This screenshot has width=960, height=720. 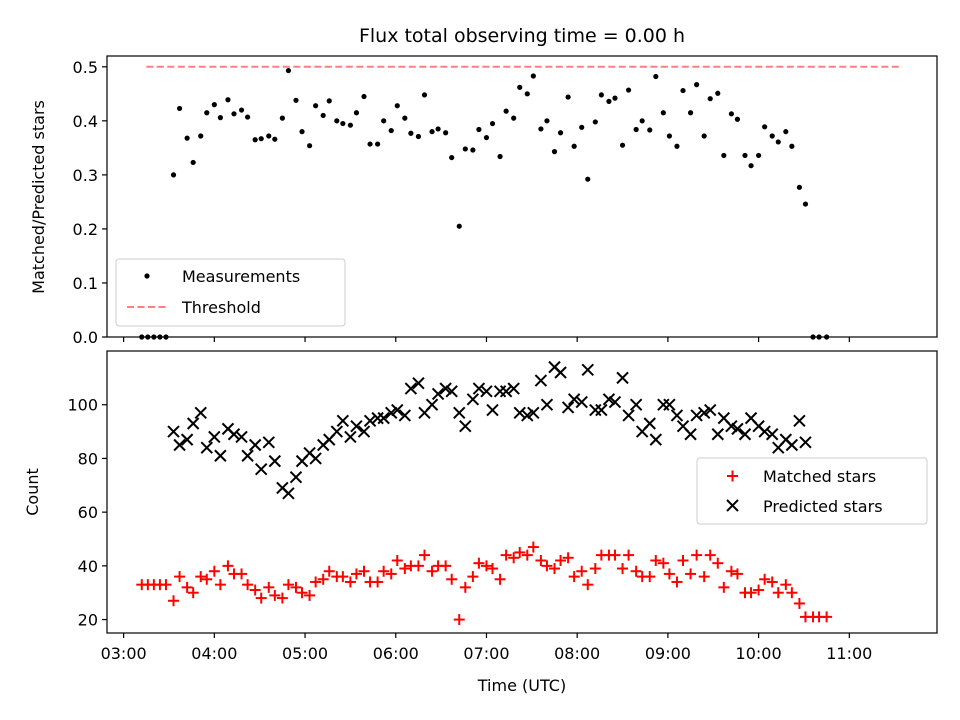 What do you see at coordinates (577, 653) in the screenshot?
I see `x-tick-label: 08:00` at bounding box center [577, 653].